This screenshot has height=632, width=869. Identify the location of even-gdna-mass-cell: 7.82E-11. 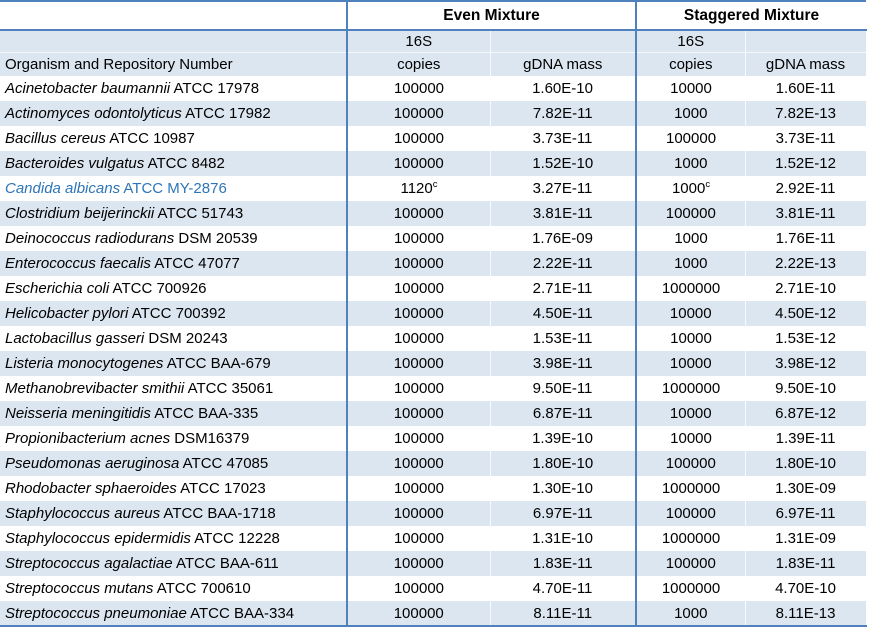
(563, 113).